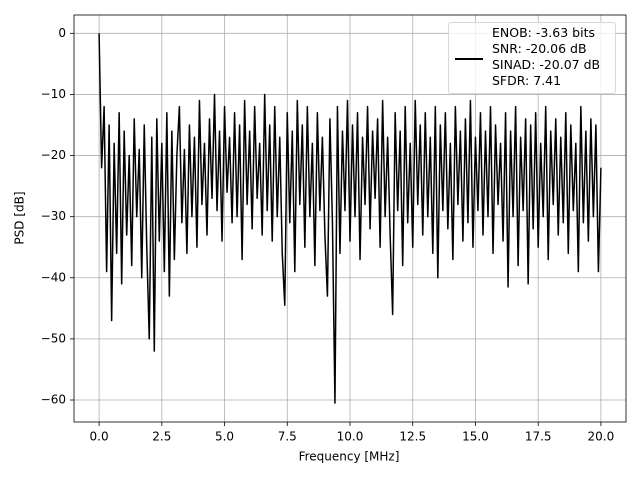 The height and width of the screenshot is (484, 640). What do you see at coordinates (601, 437) in the screenshot?
I see `x-tick-label: 20.0` at bounding box center [601, 437].